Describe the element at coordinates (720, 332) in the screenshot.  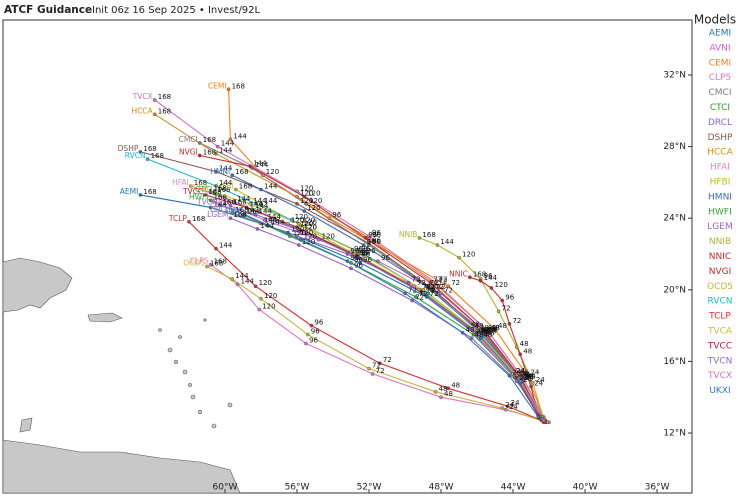
I see `legend-entry: TVCA` at that location.